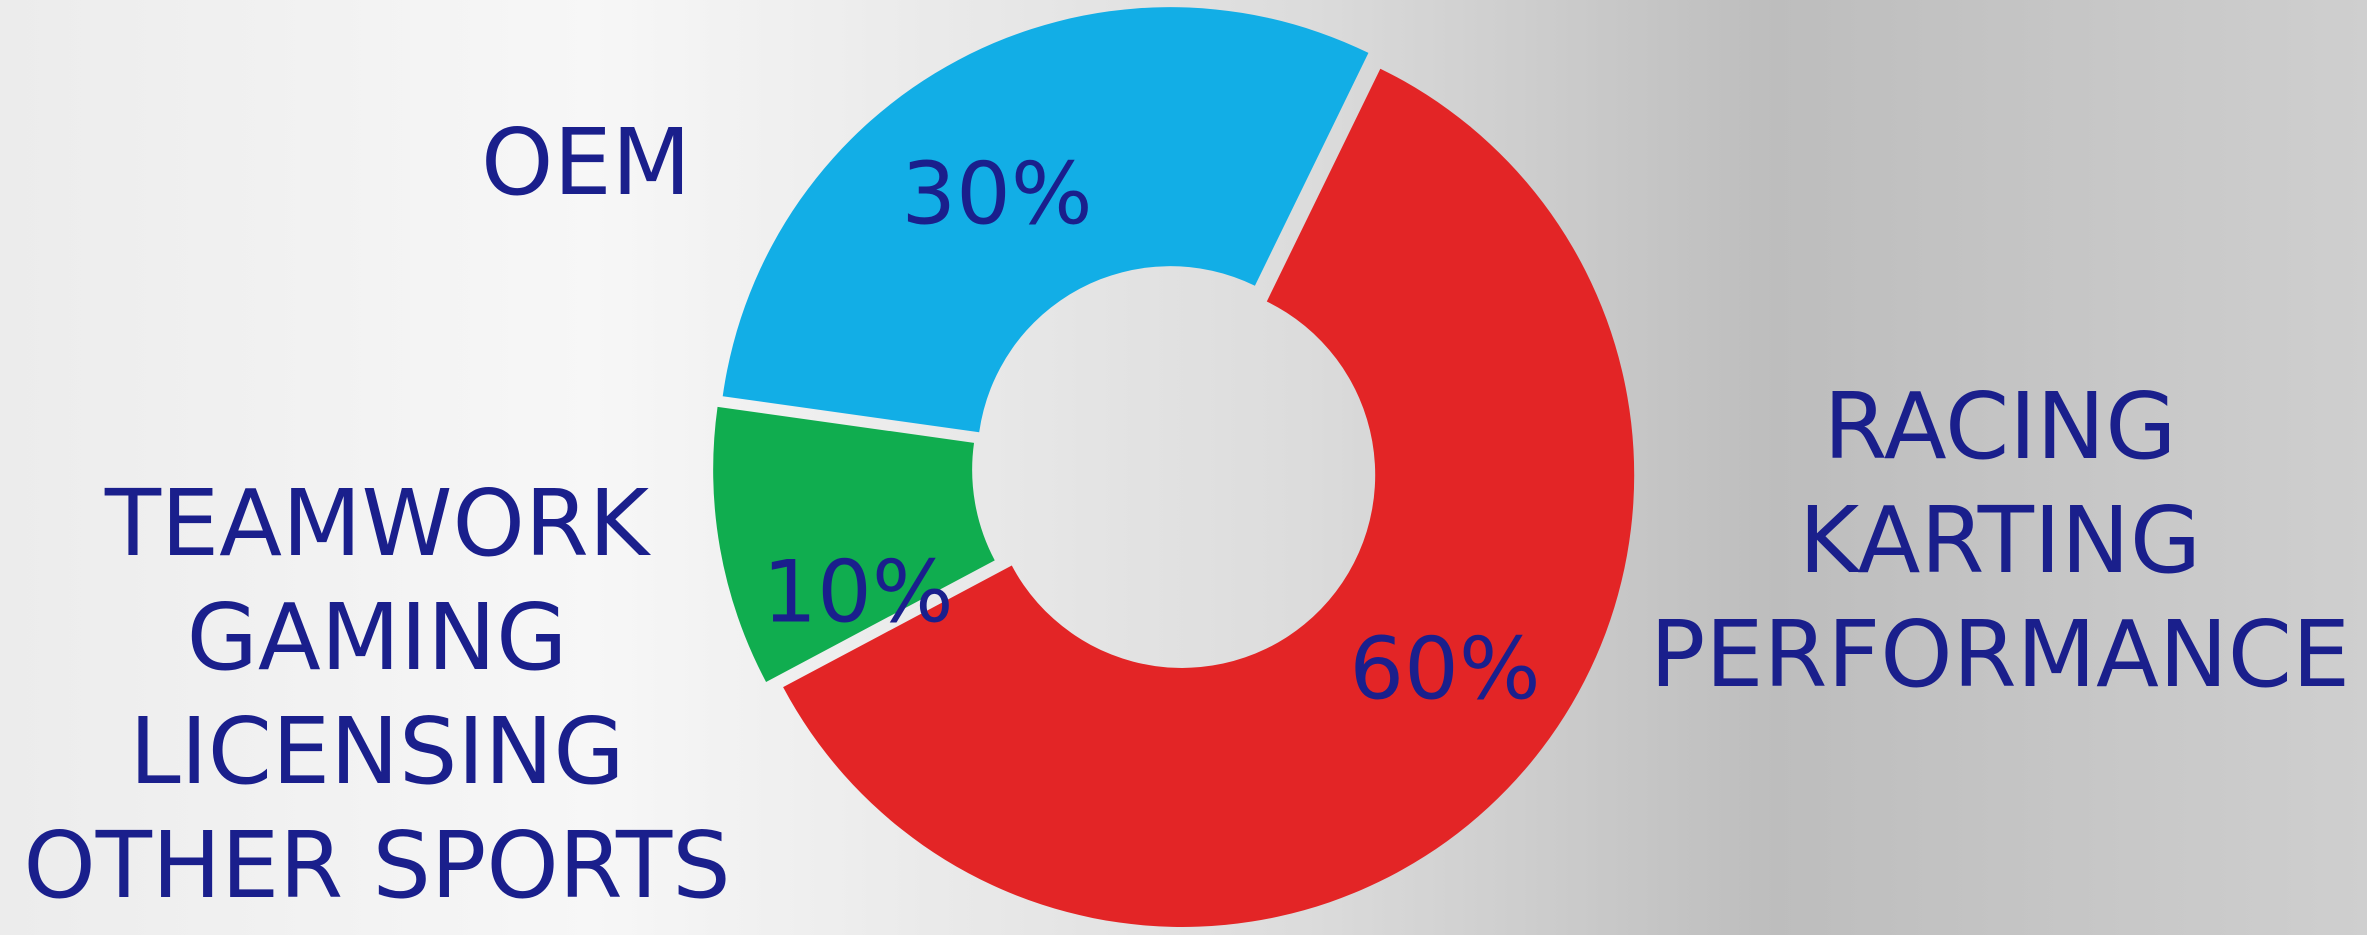  What do you see at coordinates (857, 592) in the screenshot?
I see `value-label: 10%` at bounding box center [857, 592].